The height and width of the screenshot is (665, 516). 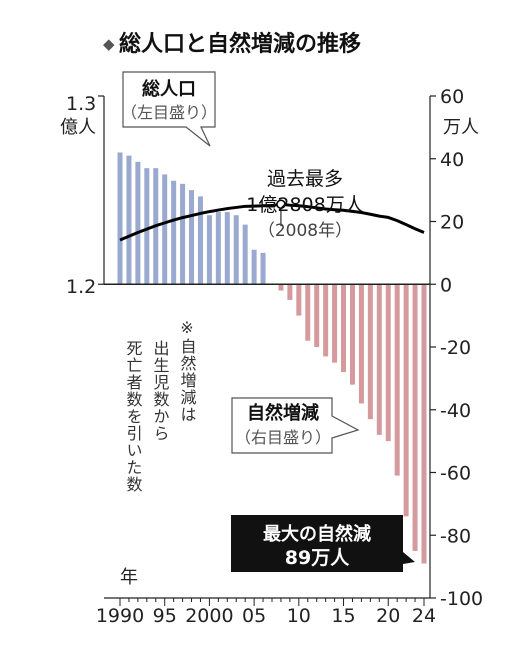 What do you see at coordinates (446, 285) in the screenshot?
I see `right-tick-label: 0` at bounding box center [446, 285].